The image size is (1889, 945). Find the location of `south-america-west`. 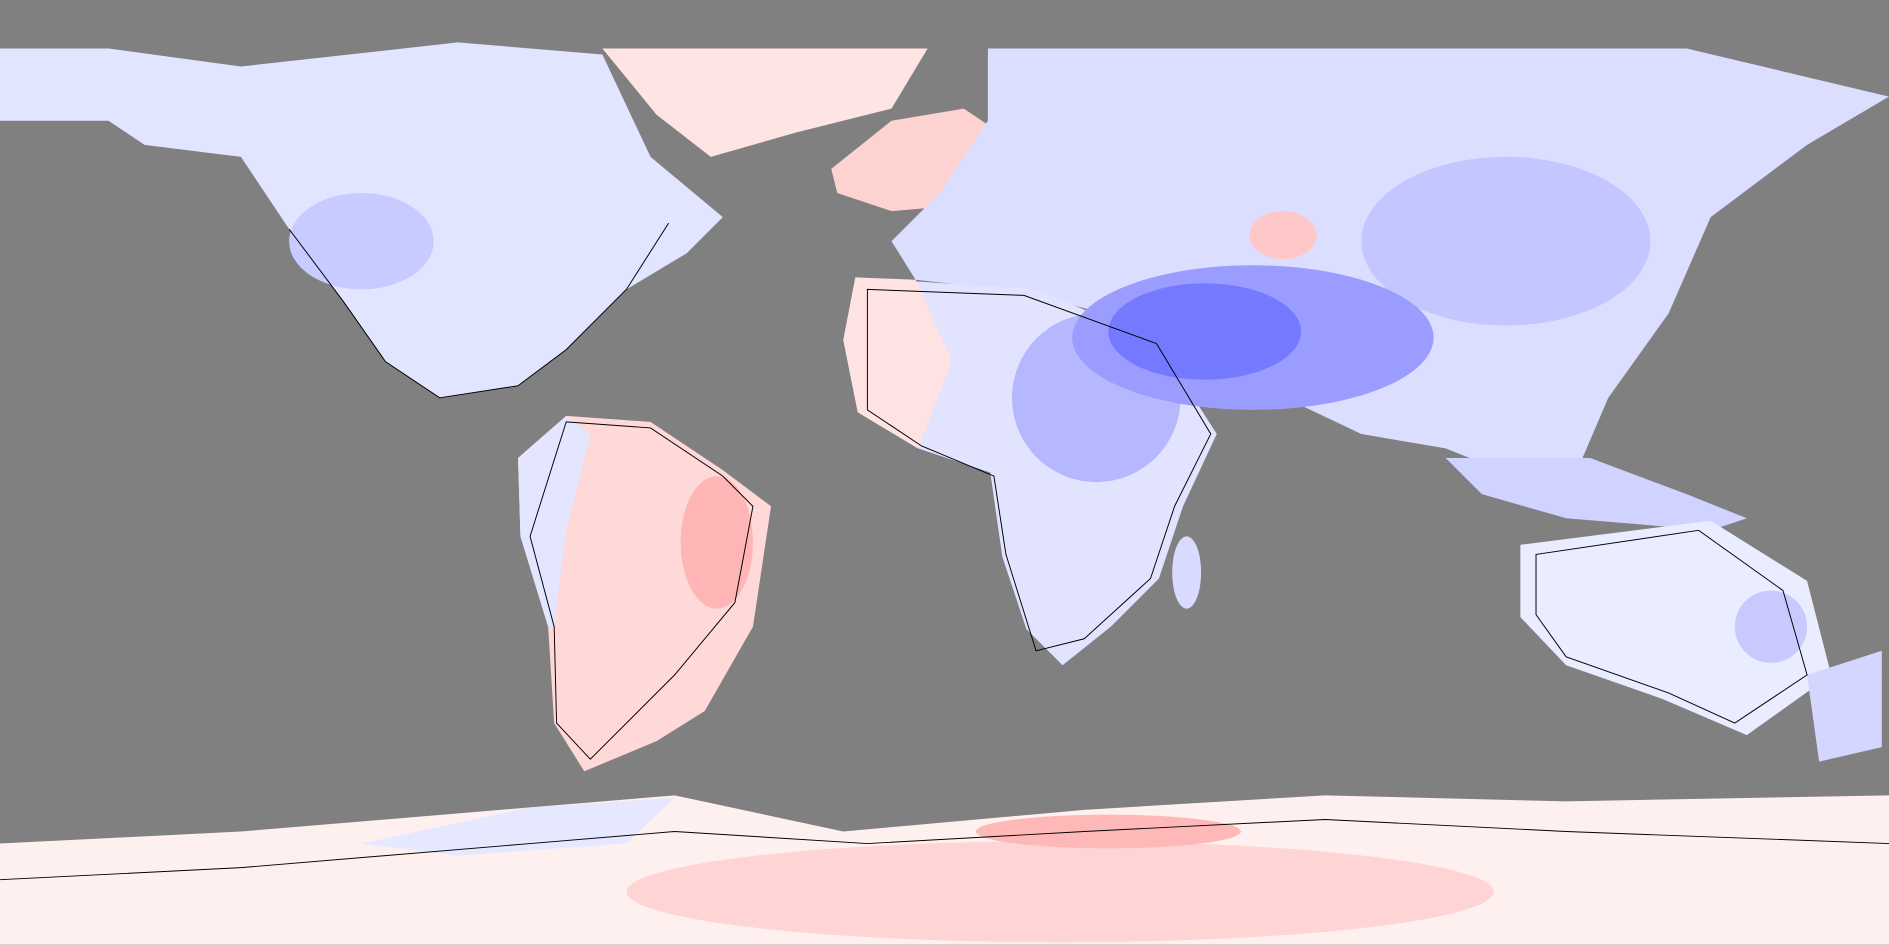

south-america-west is located at coordinates (554, 521).